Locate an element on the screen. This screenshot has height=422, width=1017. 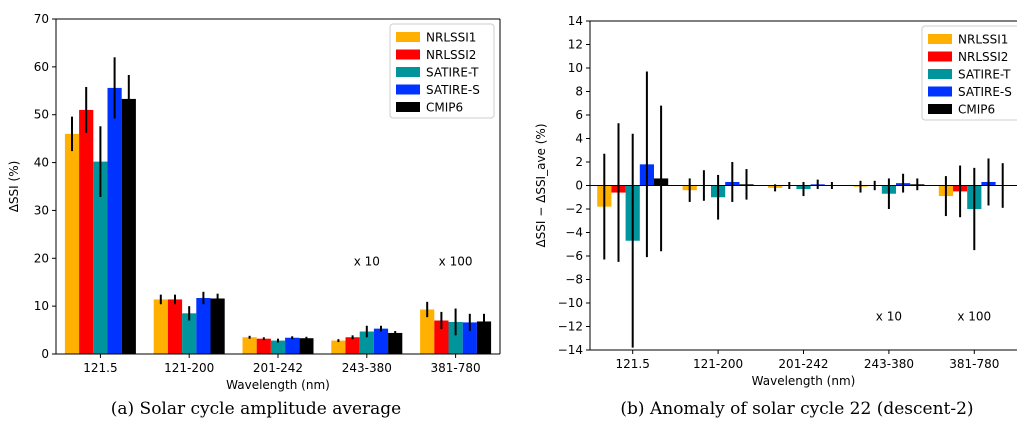
ytick-label-b-12: −12 is located at coordinates (570, 327).